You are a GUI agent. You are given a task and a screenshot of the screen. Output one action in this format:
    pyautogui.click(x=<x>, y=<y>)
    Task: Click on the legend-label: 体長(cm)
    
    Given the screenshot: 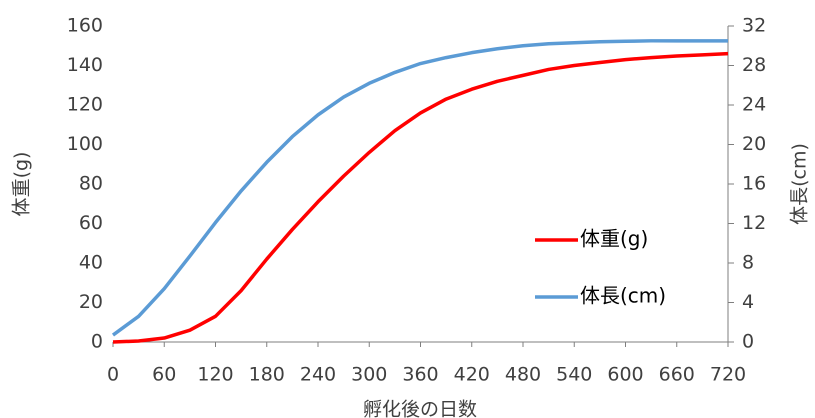 What is the action you would take?
    pyautogui.click(x=623, y=296)
    